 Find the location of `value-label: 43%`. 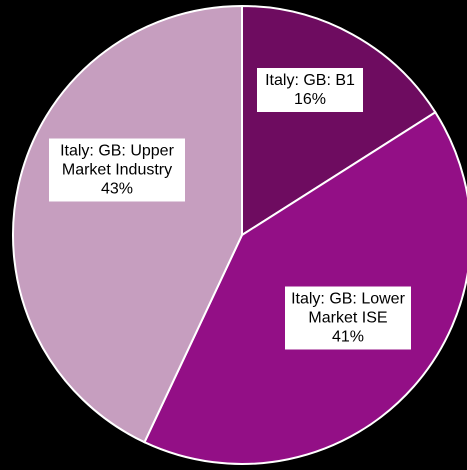

value-label: 43% is located at coordinates (117, 189).